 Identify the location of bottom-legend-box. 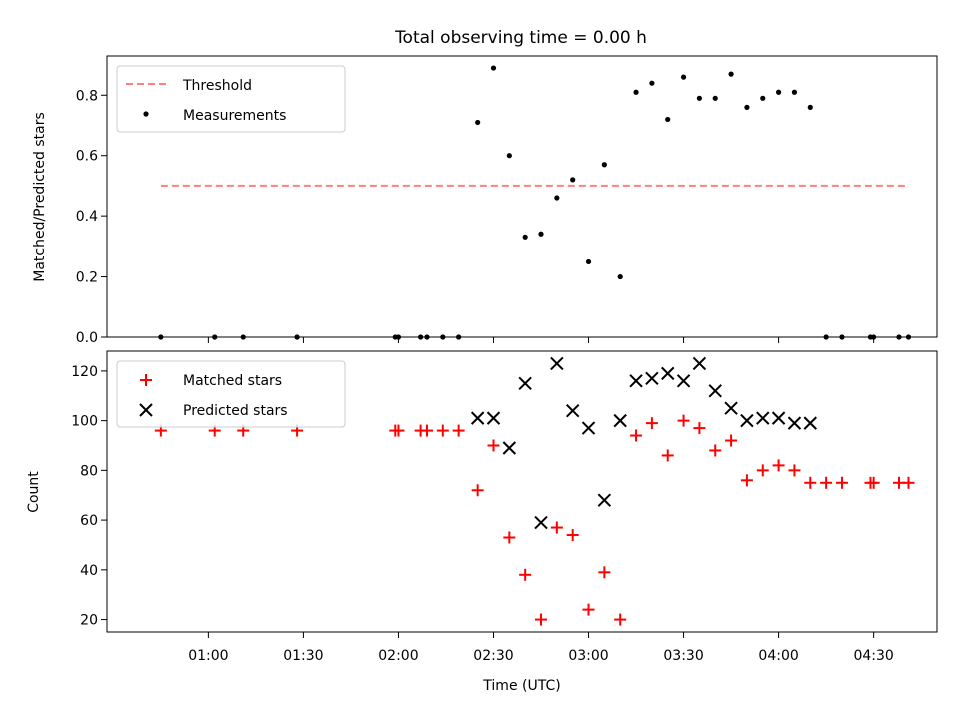
(231, 394).